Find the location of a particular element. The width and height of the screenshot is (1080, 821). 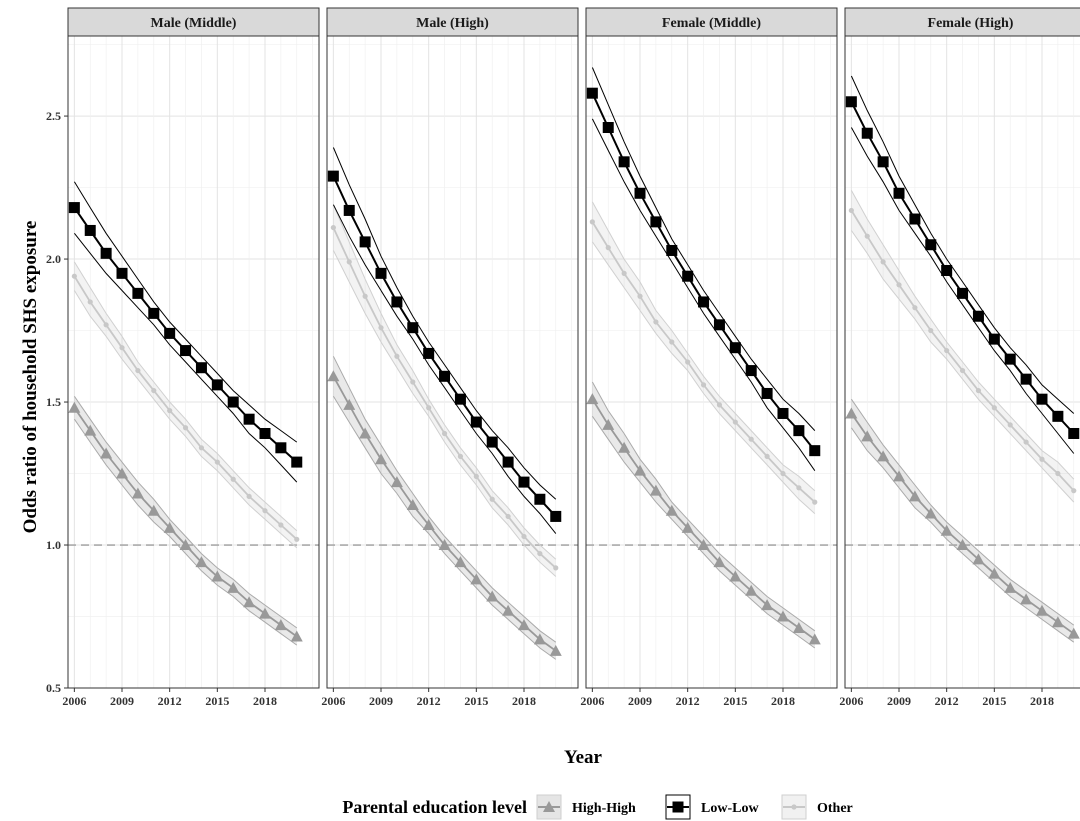

confidence-band is located at coordinates (703, 515).